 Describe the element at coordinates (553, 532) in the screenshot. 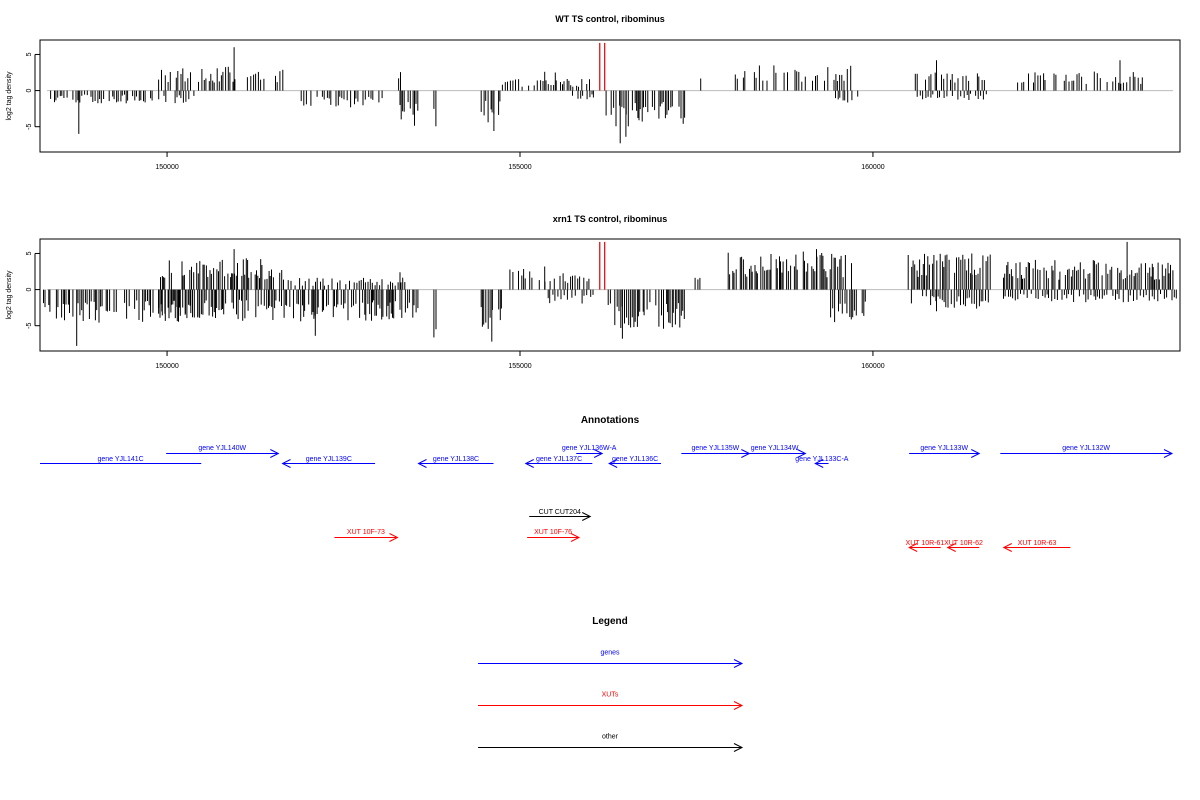

I see `feature-label: XUT 10F-76` at that location.